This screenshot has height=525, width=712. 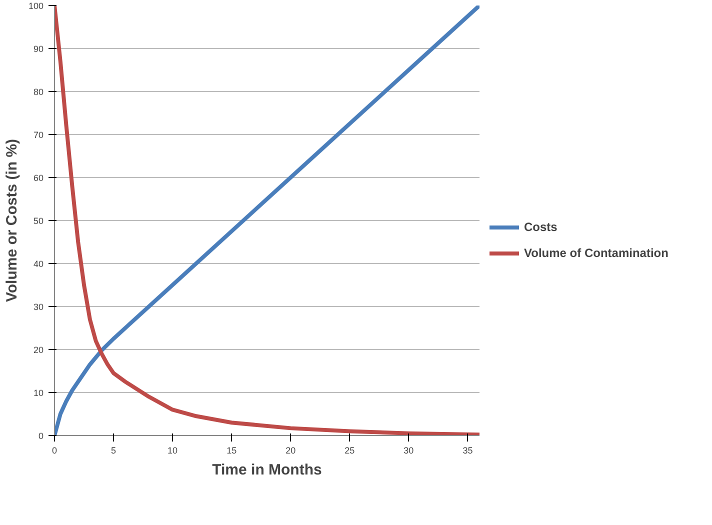 What do you see at coordinates (38, 135) in the screenshot?
I see `y-tick-label: 70` at bounding box center [38, 135].